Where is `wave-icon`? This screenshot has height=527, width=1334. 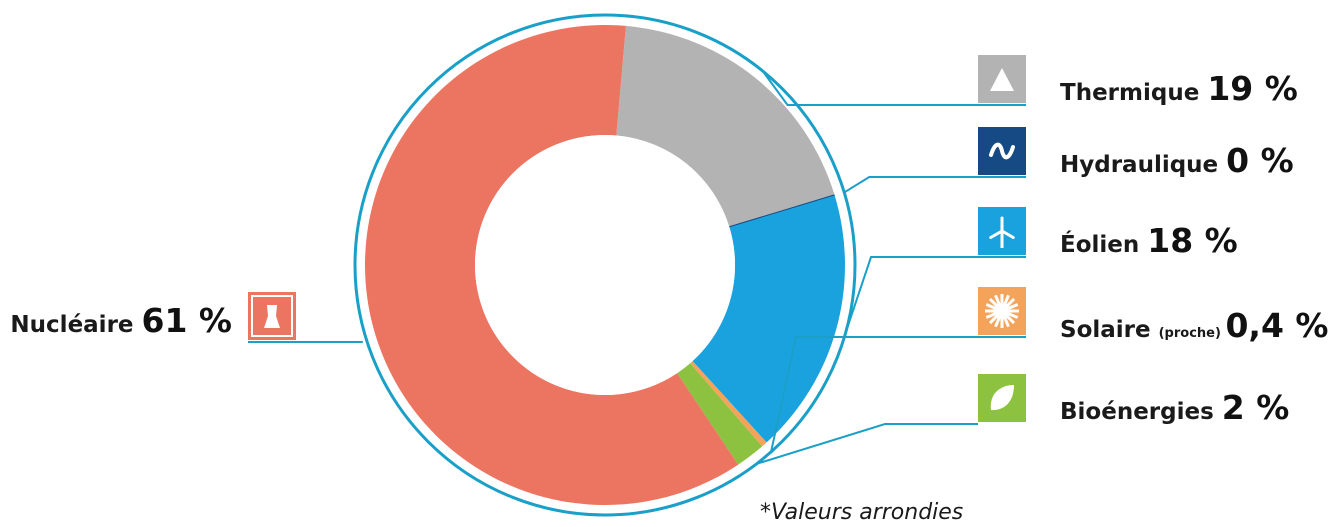
wave-icon is located at coordinates (1002, 151).